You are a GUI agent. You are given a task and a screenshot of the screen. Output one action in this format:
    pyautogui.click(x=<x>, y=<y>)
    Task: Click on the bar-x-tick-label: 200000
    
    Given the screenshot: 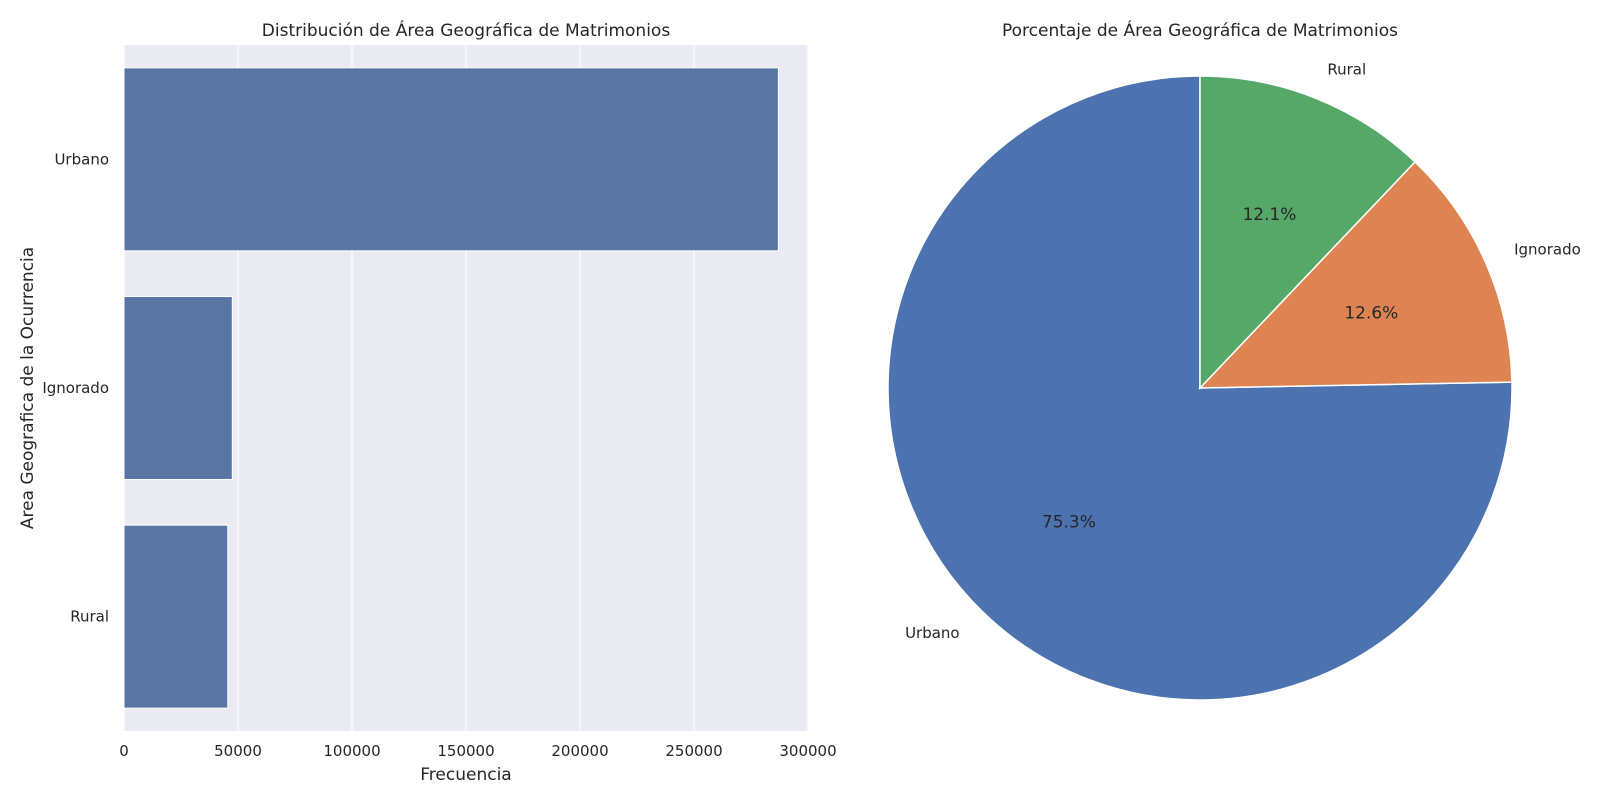 What is the action you would take?
    pyautogui.click(x=579, y=751)
    